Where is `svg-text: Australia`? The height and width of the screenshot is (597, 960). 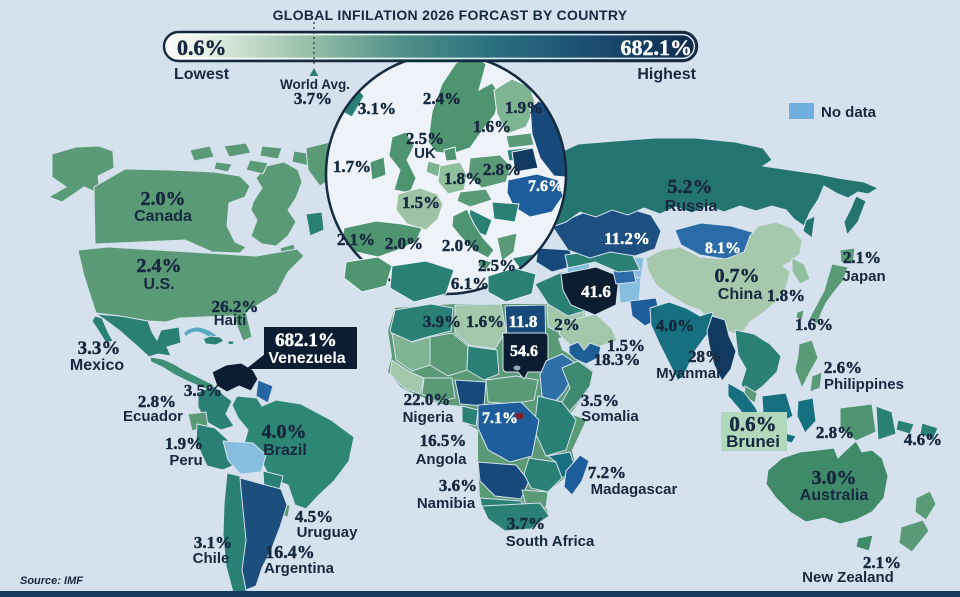
svg-text: Australia is located at coordinates (834, 495).